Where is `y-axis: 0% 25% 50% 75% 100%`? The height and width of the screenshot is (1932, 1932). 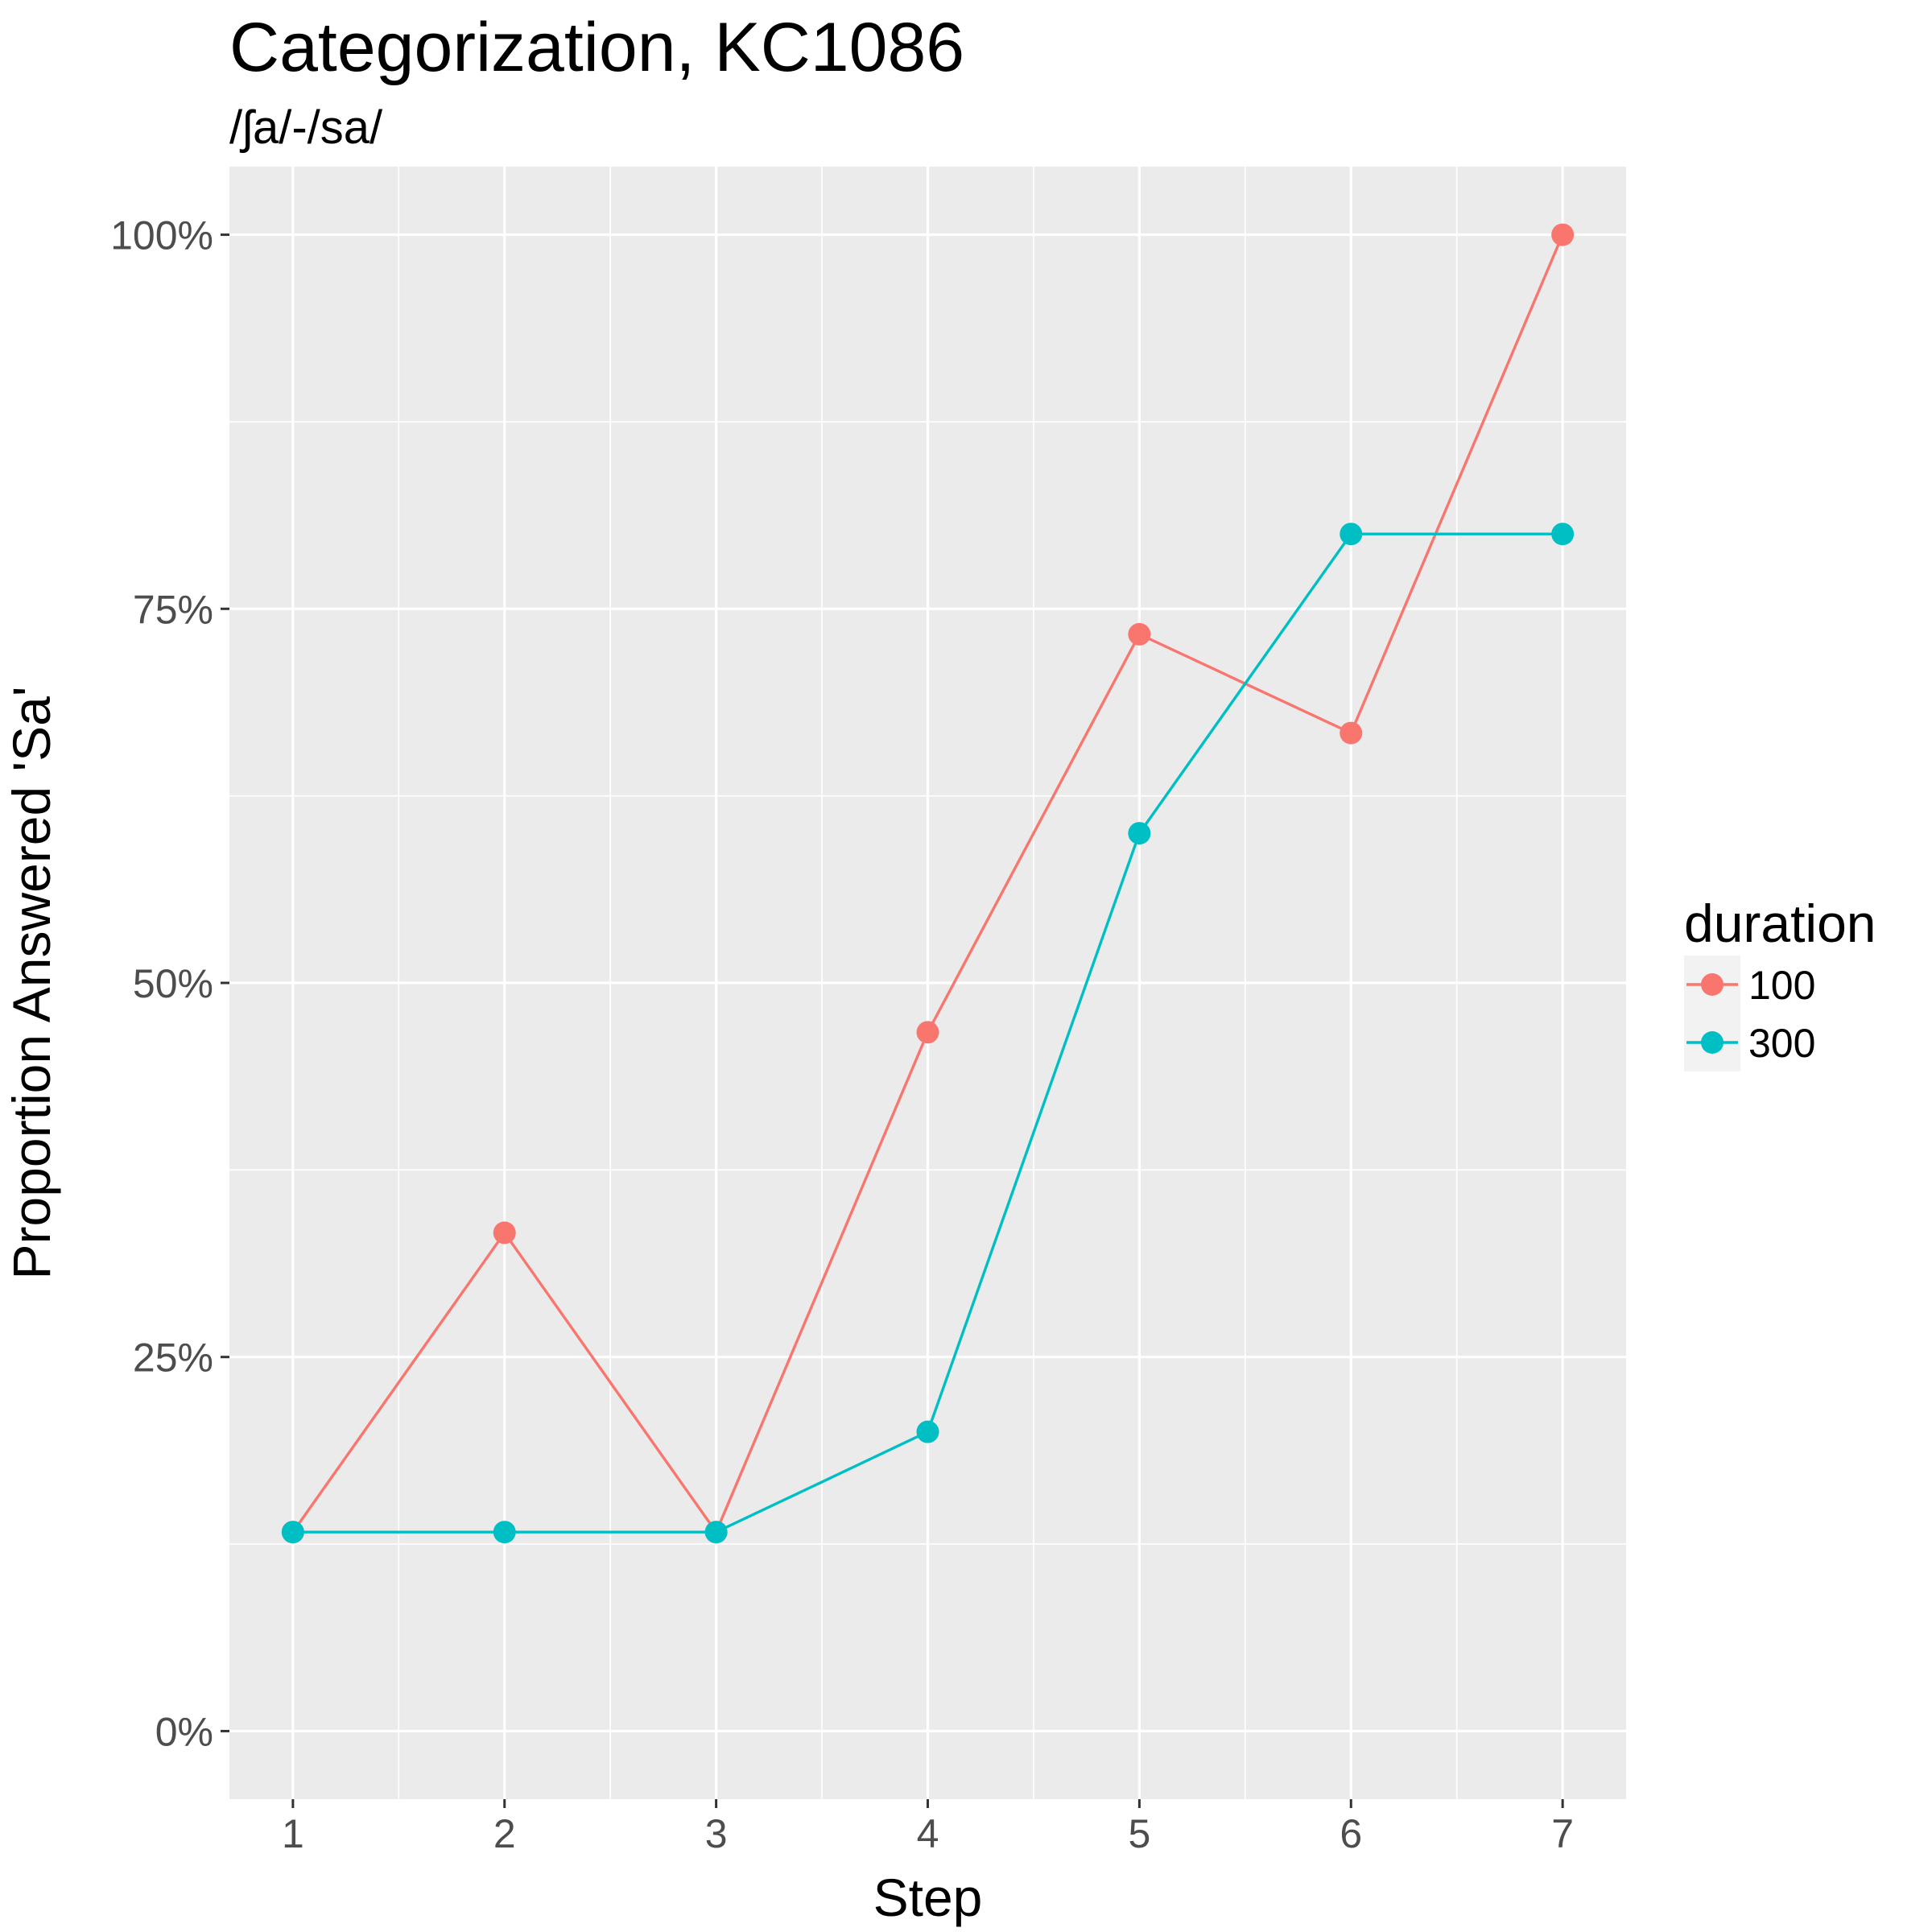
y-axis: 0% 25% 50% 75% 100% is located at coordinates (169, 983).